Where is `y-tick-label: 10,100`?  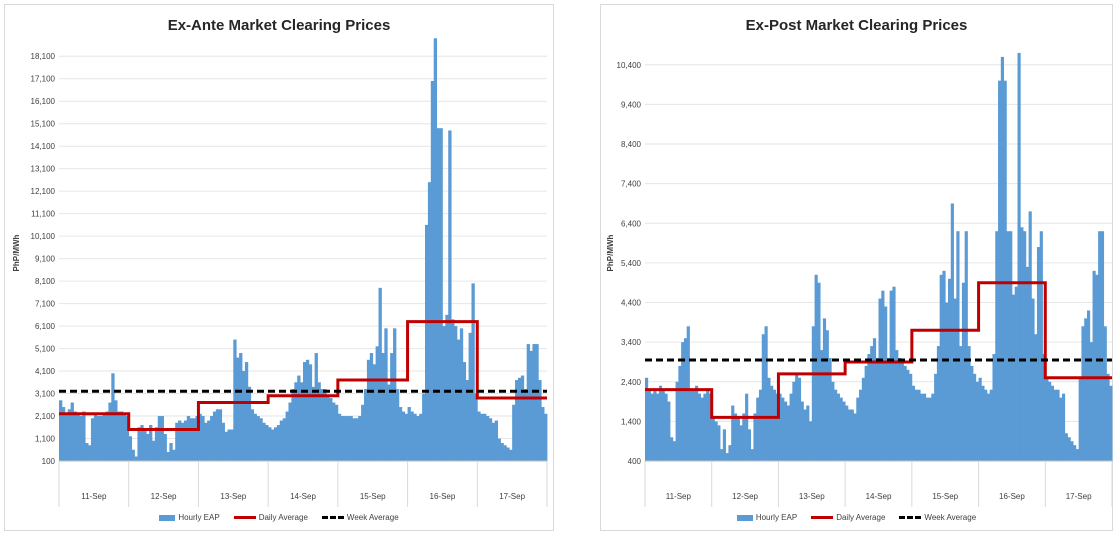
y-tick-label: 10,100 is located at coordinates (43, 236).